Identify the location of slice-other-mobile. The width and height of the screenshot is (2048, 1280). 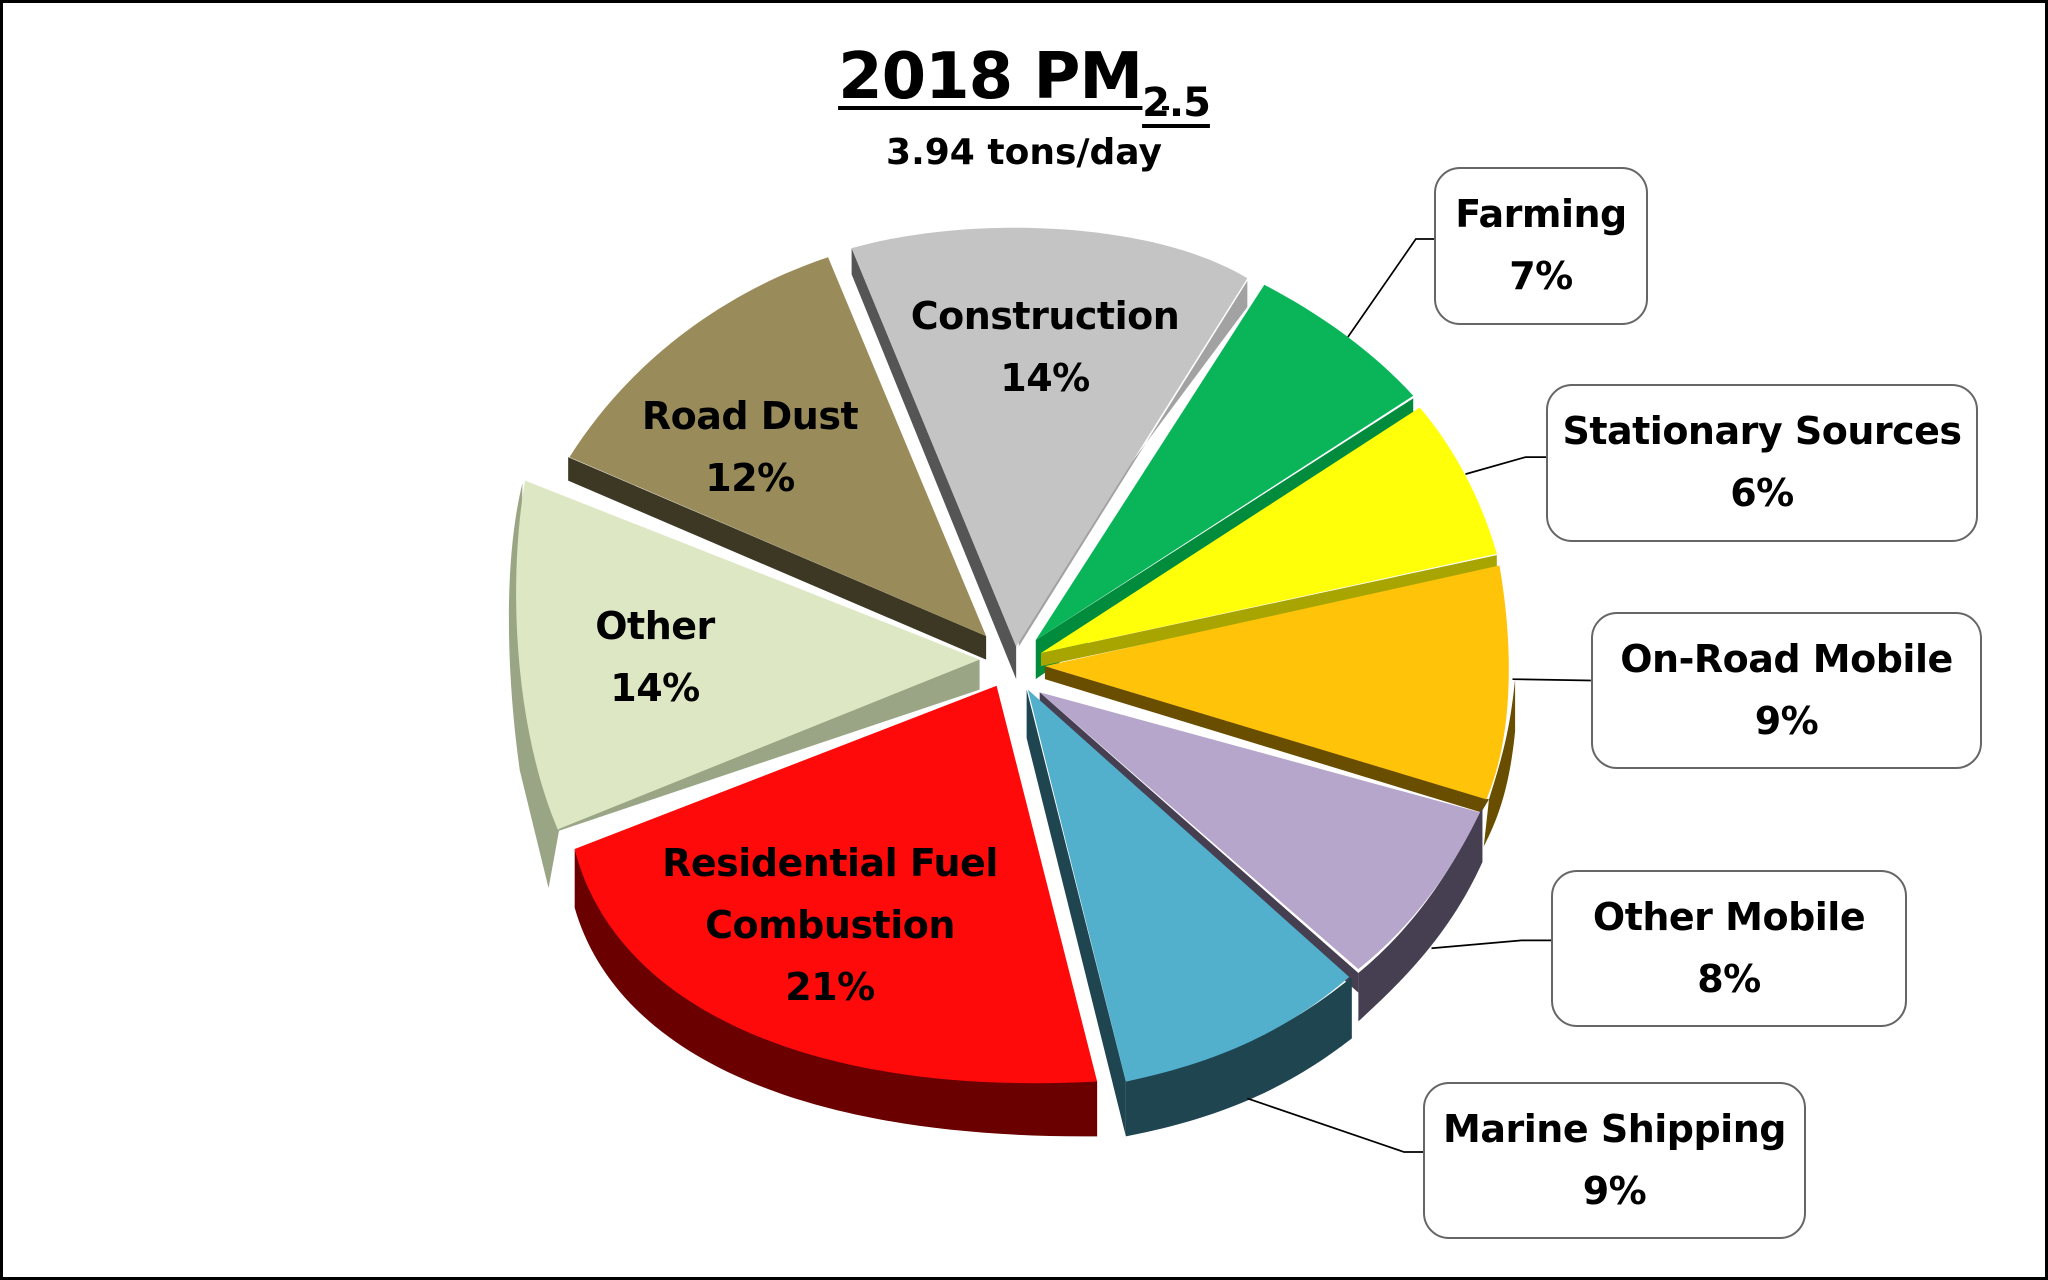
(1259, 831).